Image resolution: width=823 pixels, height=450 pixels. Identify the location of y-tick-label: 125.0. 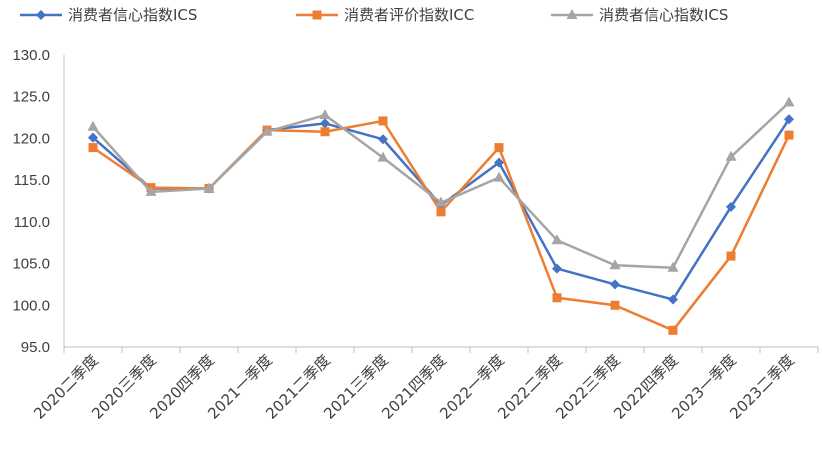
(31, 97).